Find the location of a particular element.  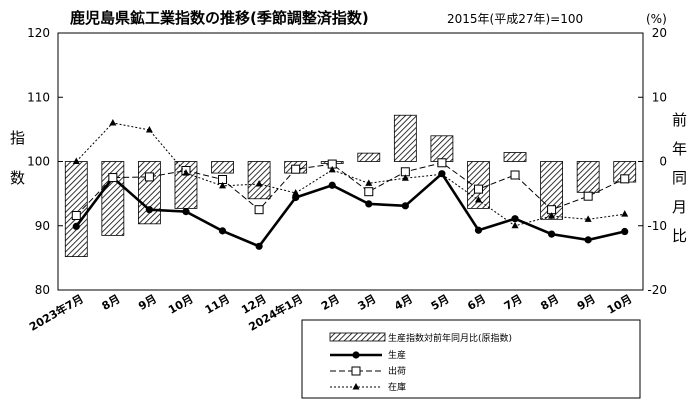

y-right-label-char: 比 is located at coordinates (679, 236).